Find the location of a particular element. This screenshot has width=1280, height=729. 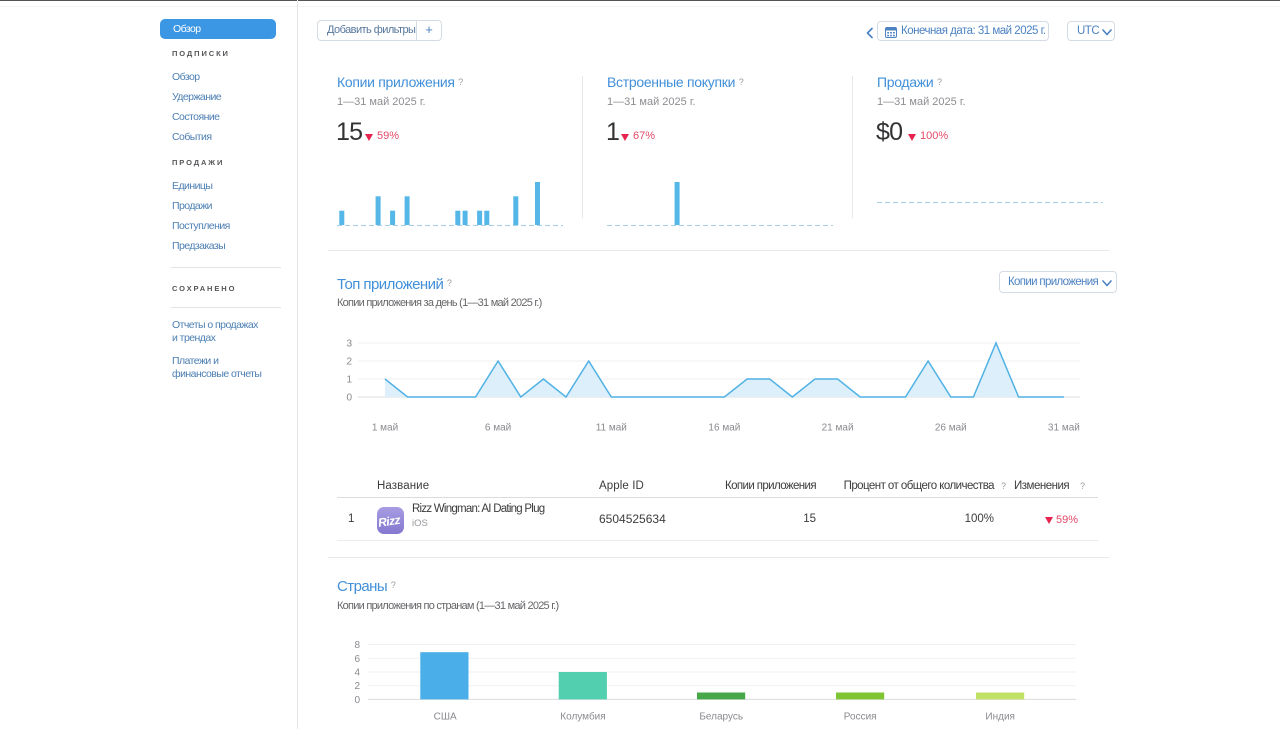

svg-text: 8 is located at coordinates (357, 645).